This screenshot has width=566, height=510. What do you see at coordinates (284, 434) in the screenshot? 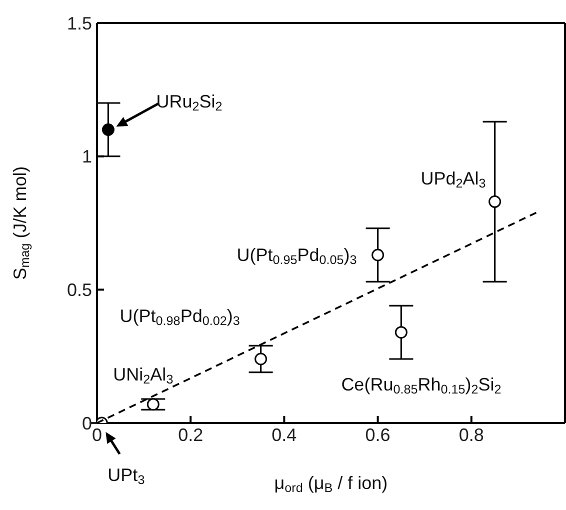
I see `x-tick-label: 0.4` at bounding box center [284, 434].